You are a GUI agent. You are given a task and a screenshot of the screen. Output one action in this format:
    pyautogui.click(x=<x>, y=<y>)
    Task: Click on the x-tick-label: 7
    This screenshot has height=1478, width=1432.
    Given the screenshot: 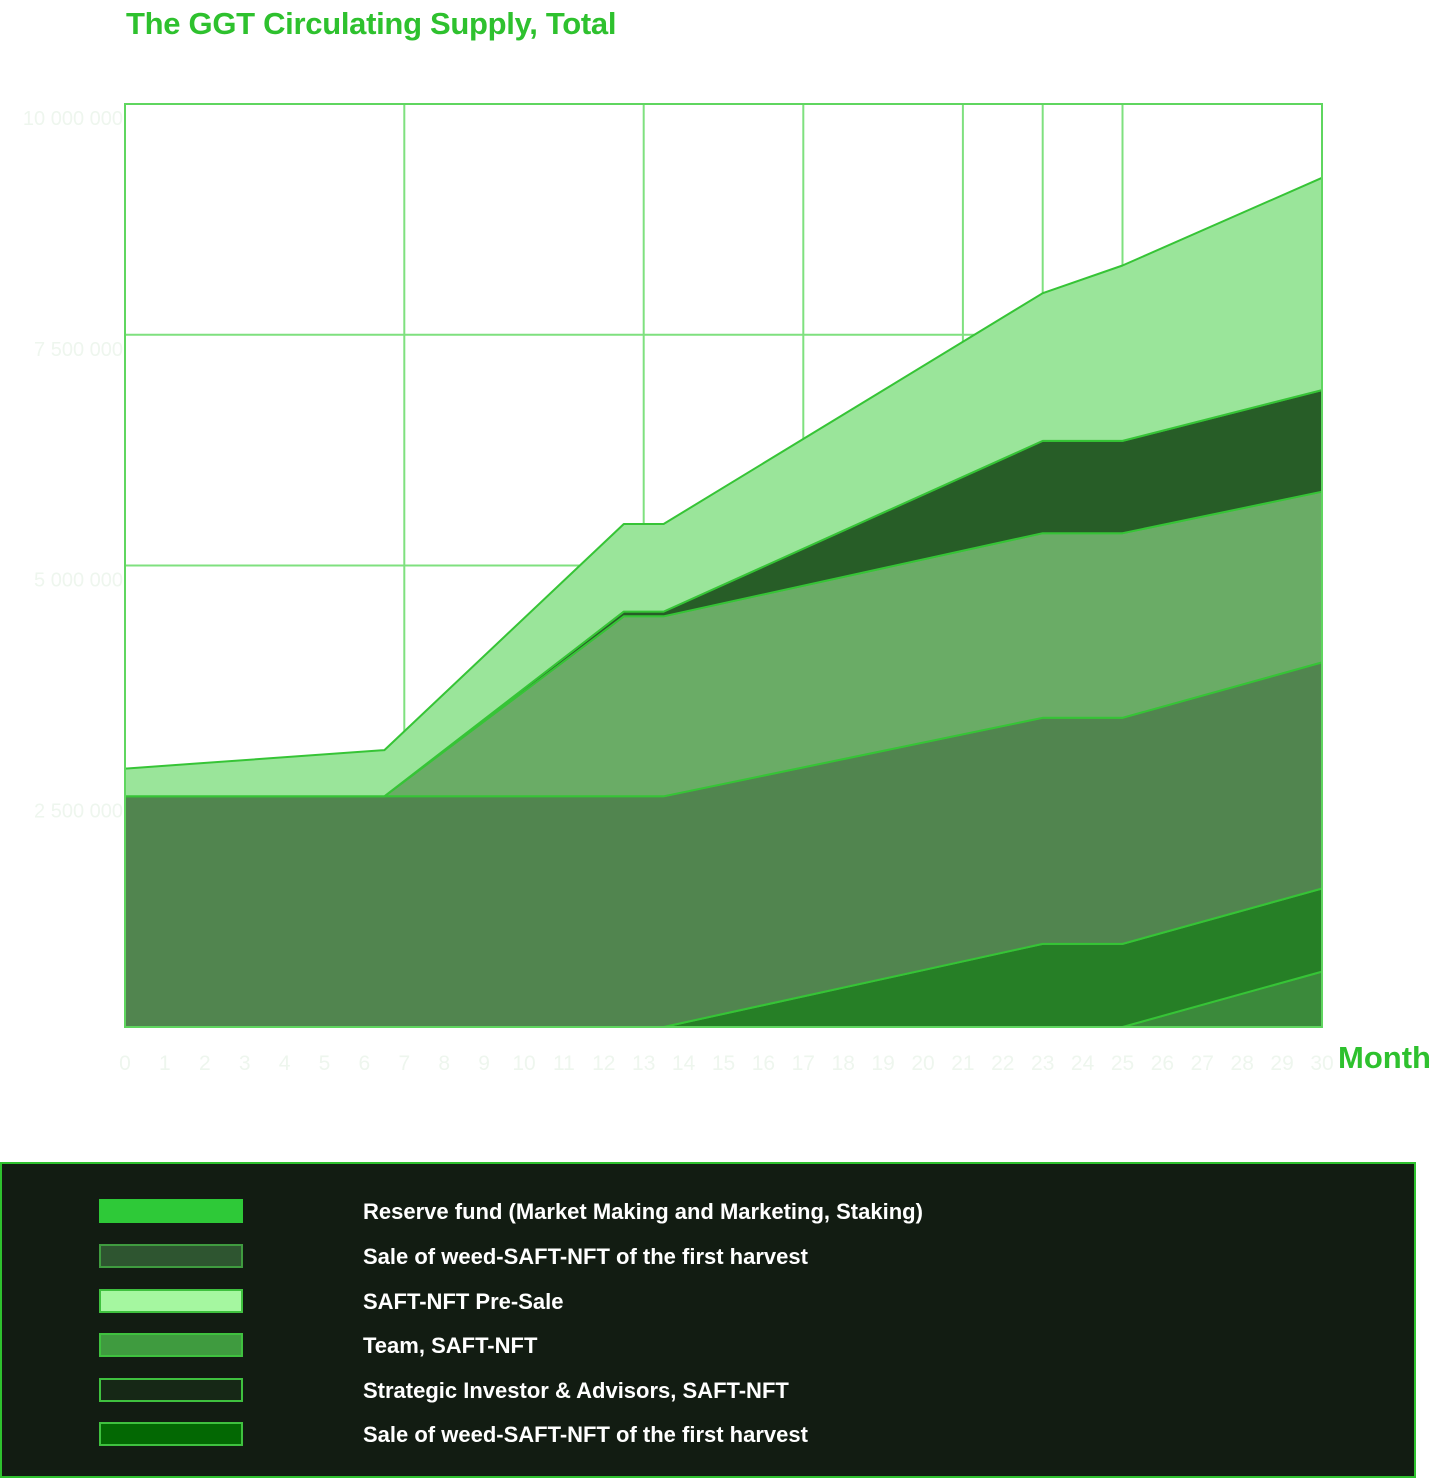 What is the action you would take?
    pyautogui.click(x=404, y=1063)
    